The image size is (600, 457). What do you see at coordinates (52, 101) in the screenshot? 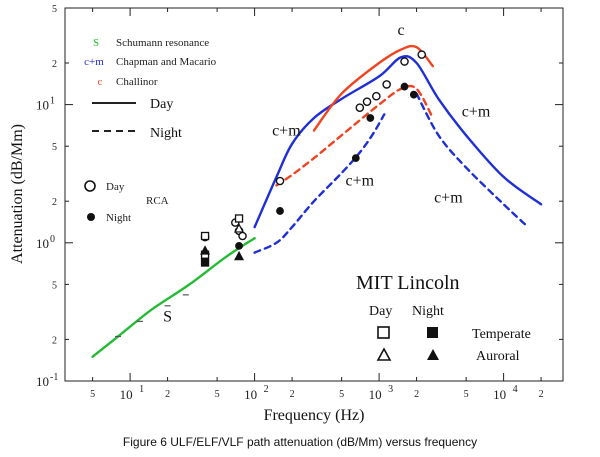
I see `y-tick-exponent: 1` at bounding box center [52, 101].